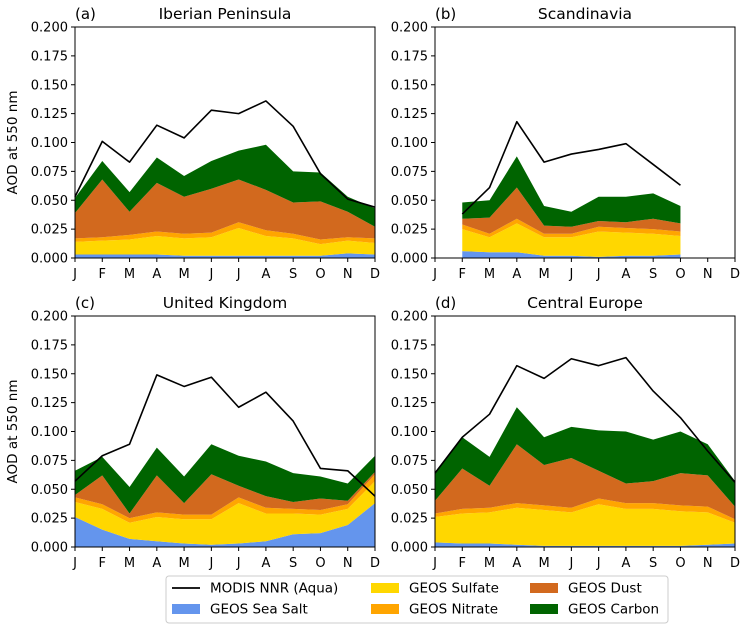 This screenshot has width=747, height=632. I want to click on y-tick-label: 0.000, so click(49, 259).